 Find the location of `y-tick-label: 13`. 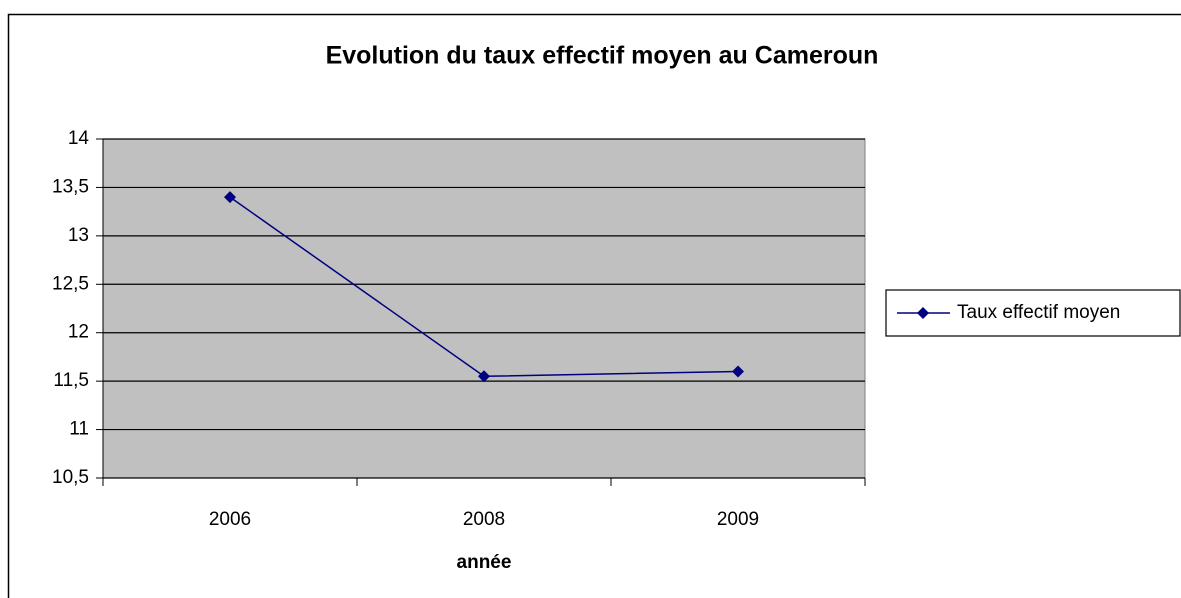

y-tick-label: 13 is located at coordinates (78, 235).